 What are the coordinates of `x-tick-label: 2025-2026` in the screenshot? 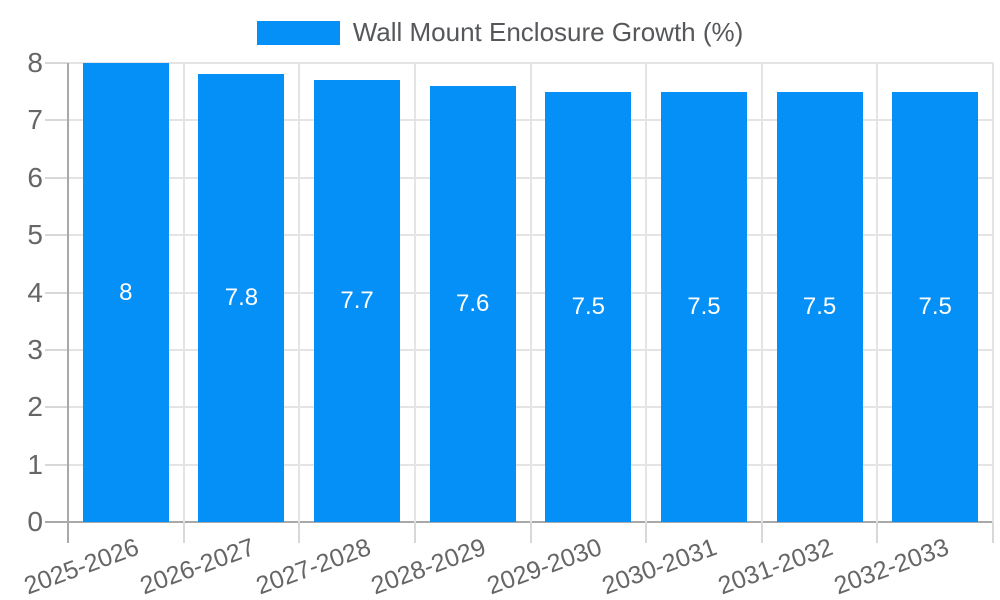 It's located at (81, 566).